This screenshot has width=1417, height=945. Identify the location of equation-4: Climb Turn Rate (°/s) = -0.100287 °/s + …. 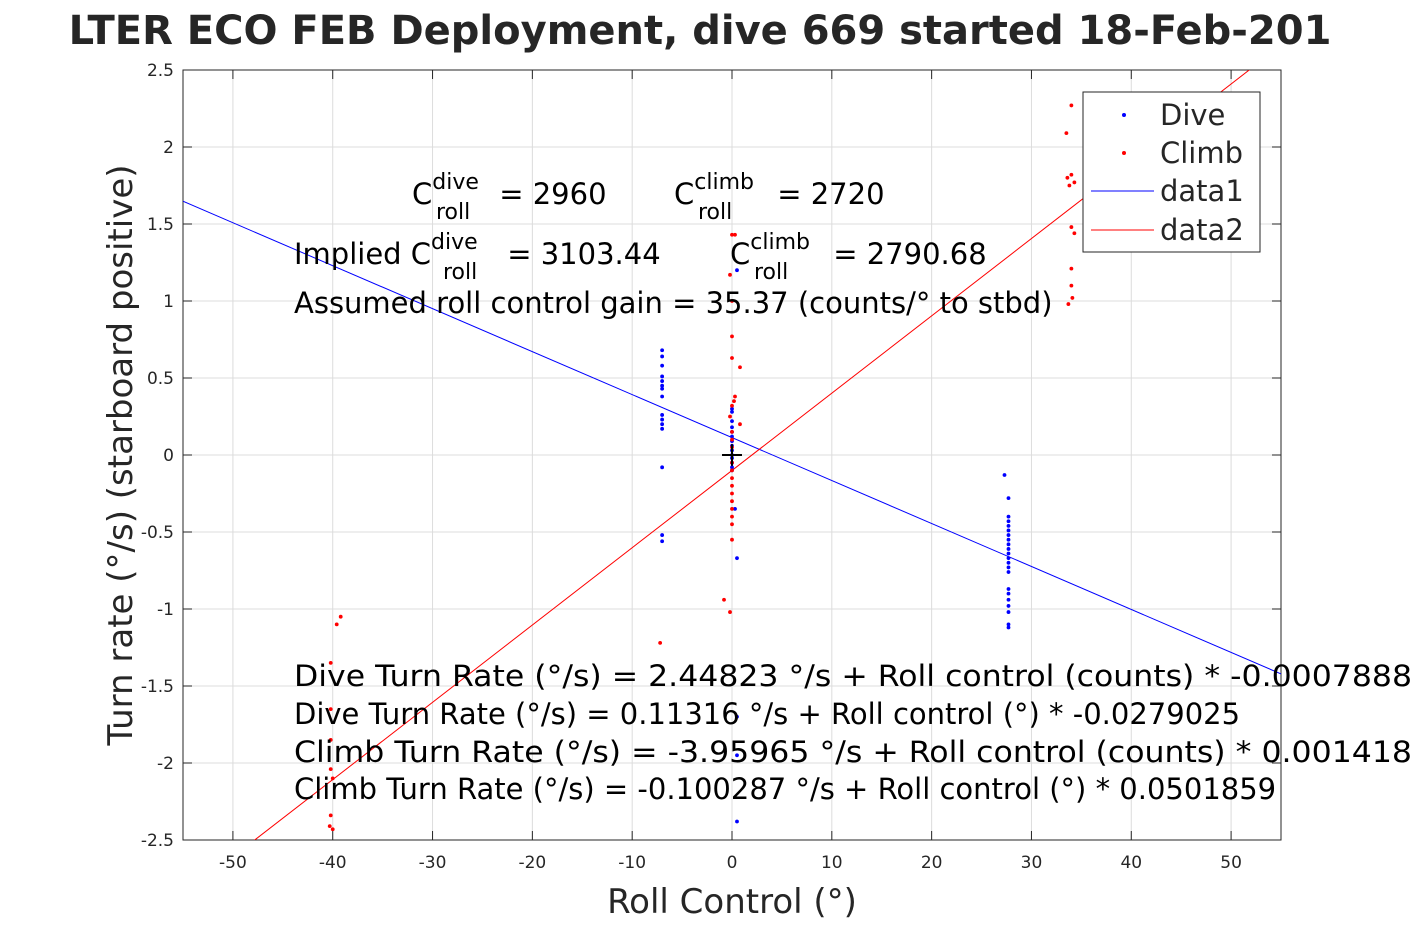
(785, 789).